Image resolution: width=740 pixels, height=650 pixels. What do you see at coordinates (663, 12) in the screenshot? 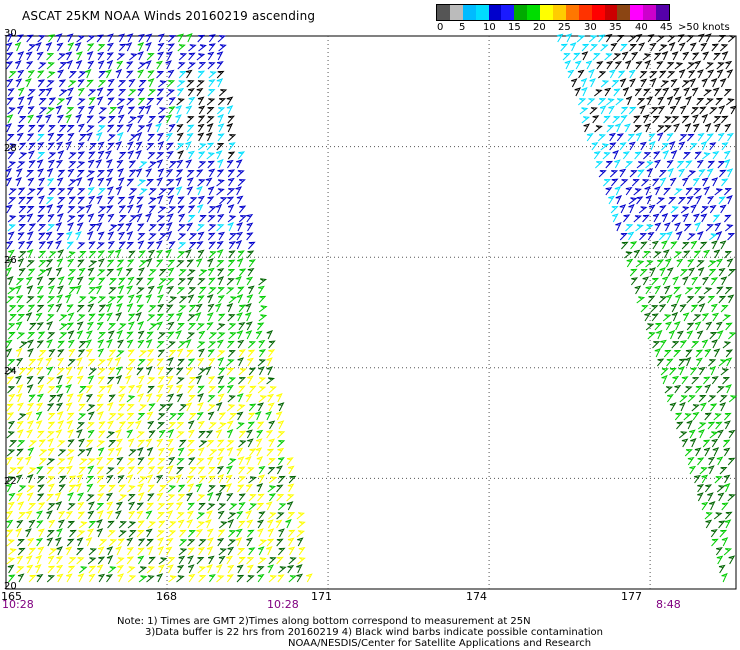
I see `legend-swatch` at bounding box center [663, 12].